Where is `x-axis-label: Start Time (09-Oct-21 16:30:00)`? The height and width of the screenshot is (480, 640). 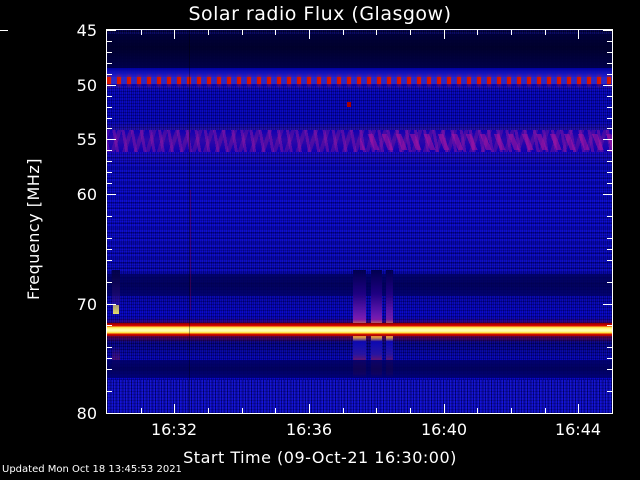 x-axis-label: Start Time (09-Oct-21 16:30:00) is located at coordinates (320, 457).